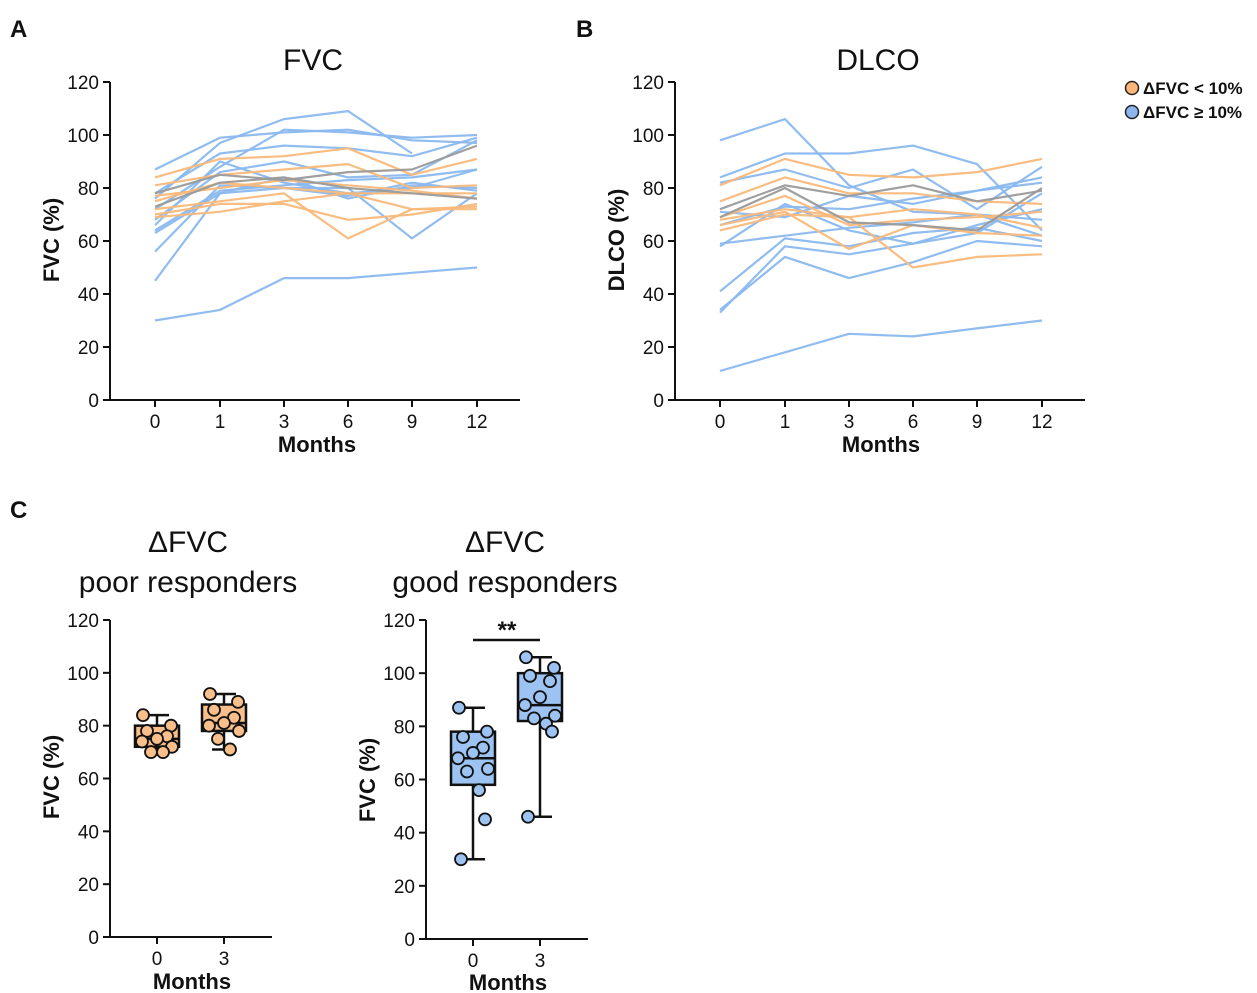 This screenshot has height=993, width=1257. What do you see at coordinates (1183, 100) in the screenshot?
I see `legend: ΔFVC < 10% ΔFVC ≥ 10%` at bounding box center [1183, 100].